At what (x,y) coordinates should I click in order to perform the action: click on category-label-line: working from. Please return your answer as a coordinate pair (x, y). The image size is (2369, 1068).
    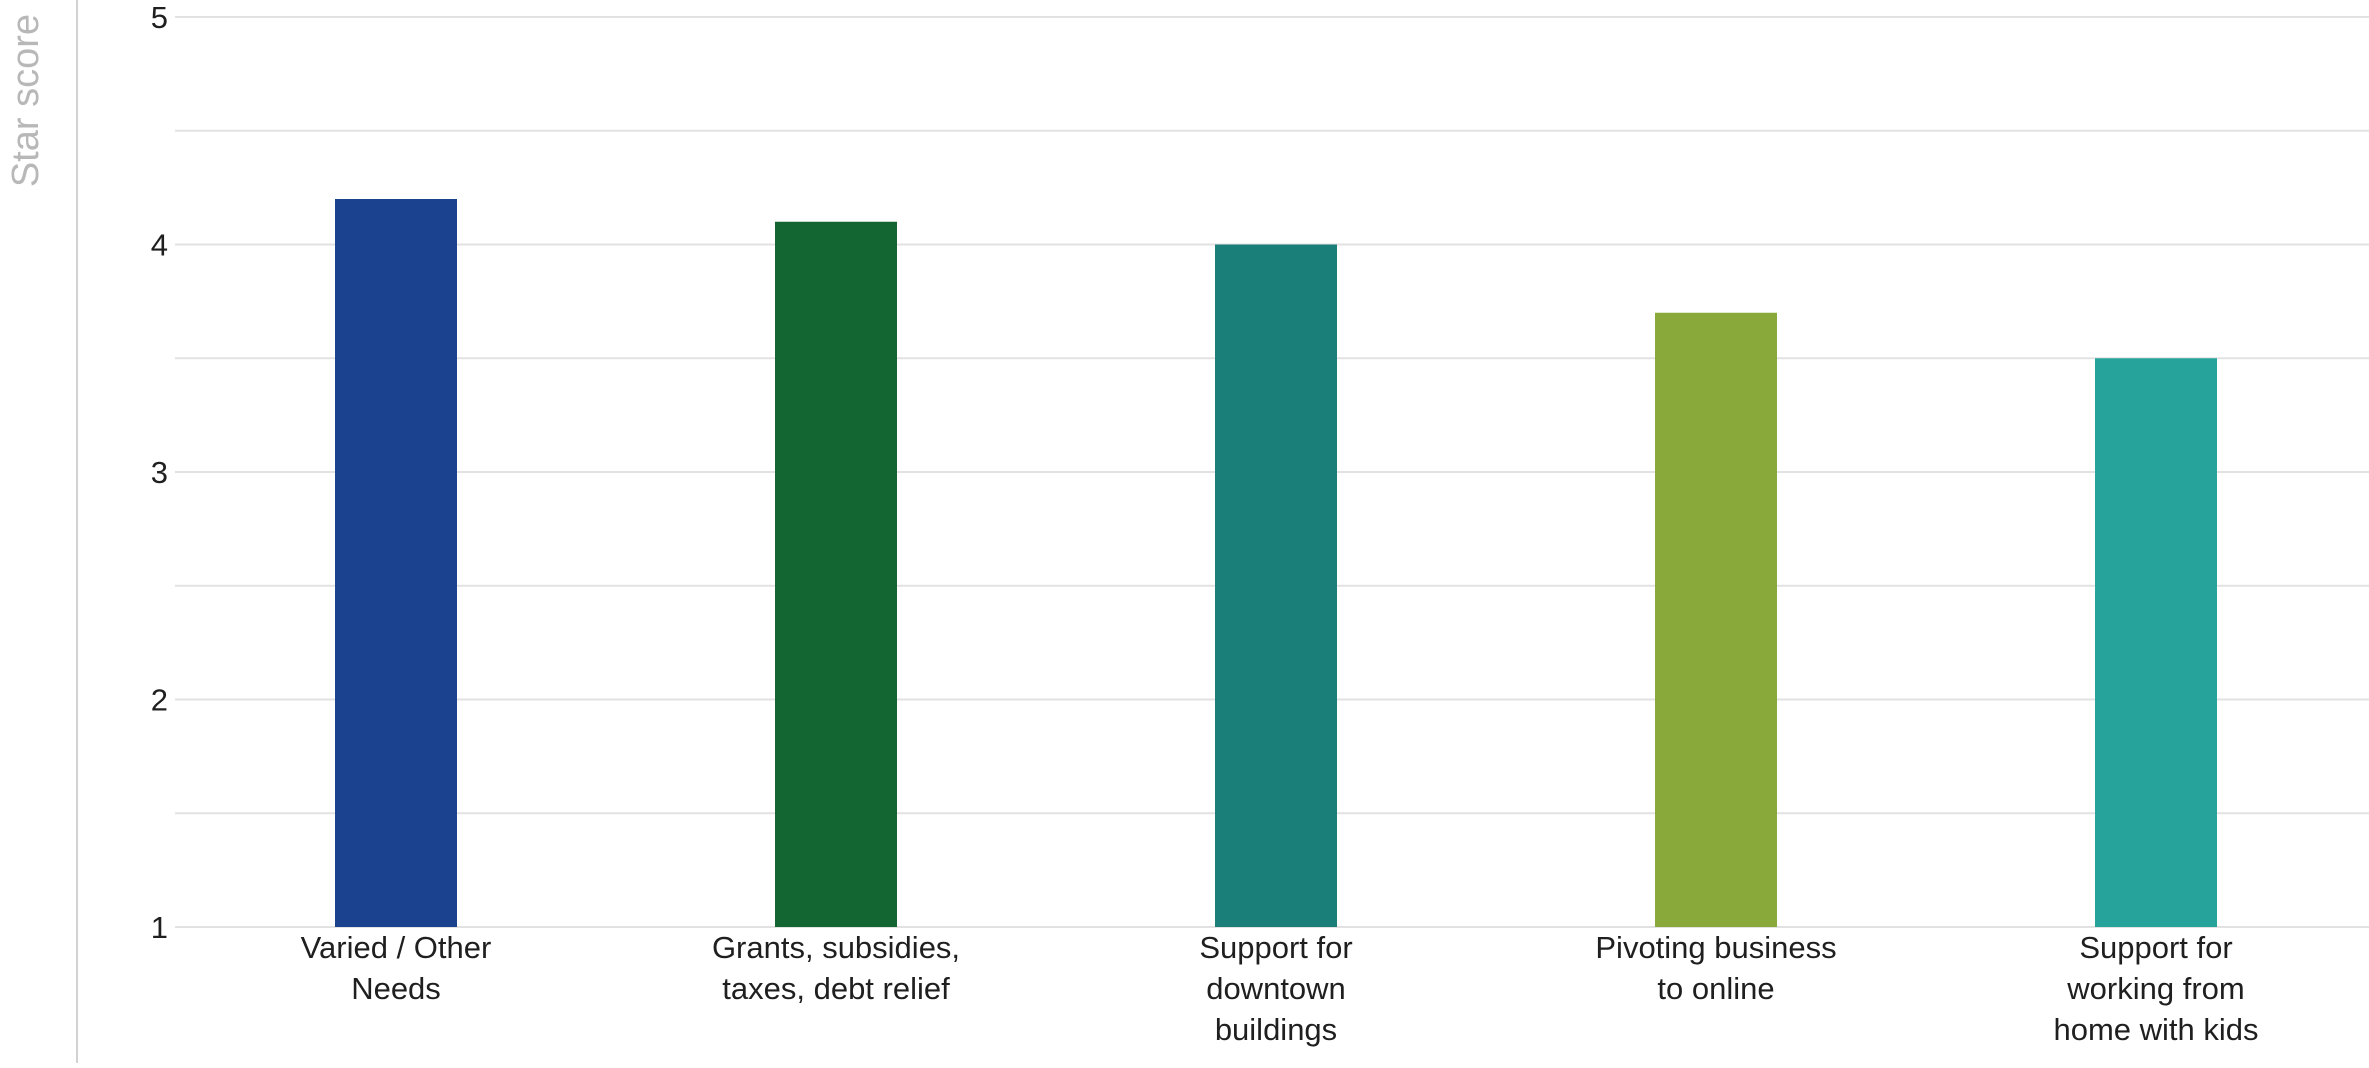
    Looking at the image, I should click on (2155, 988).